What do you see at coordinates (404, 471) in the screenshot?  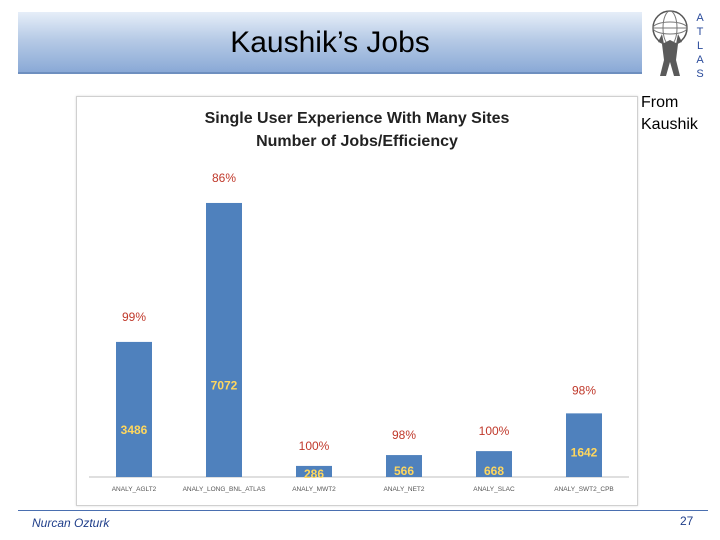 I see `bar-value-label: 566` at bounding box center [404, 471].